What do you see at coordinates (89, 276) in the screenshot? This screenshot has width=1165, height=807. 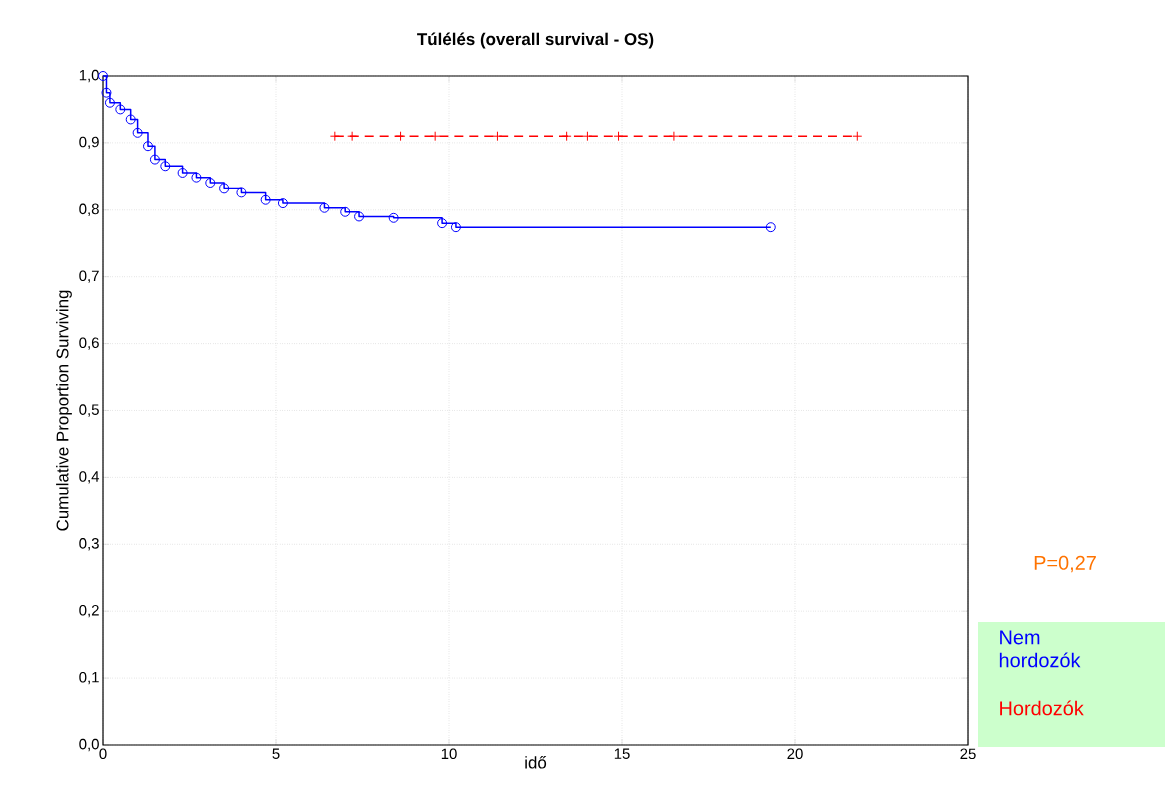 I see `y-tick-label: 0,7` at bounding box center [89, 276].